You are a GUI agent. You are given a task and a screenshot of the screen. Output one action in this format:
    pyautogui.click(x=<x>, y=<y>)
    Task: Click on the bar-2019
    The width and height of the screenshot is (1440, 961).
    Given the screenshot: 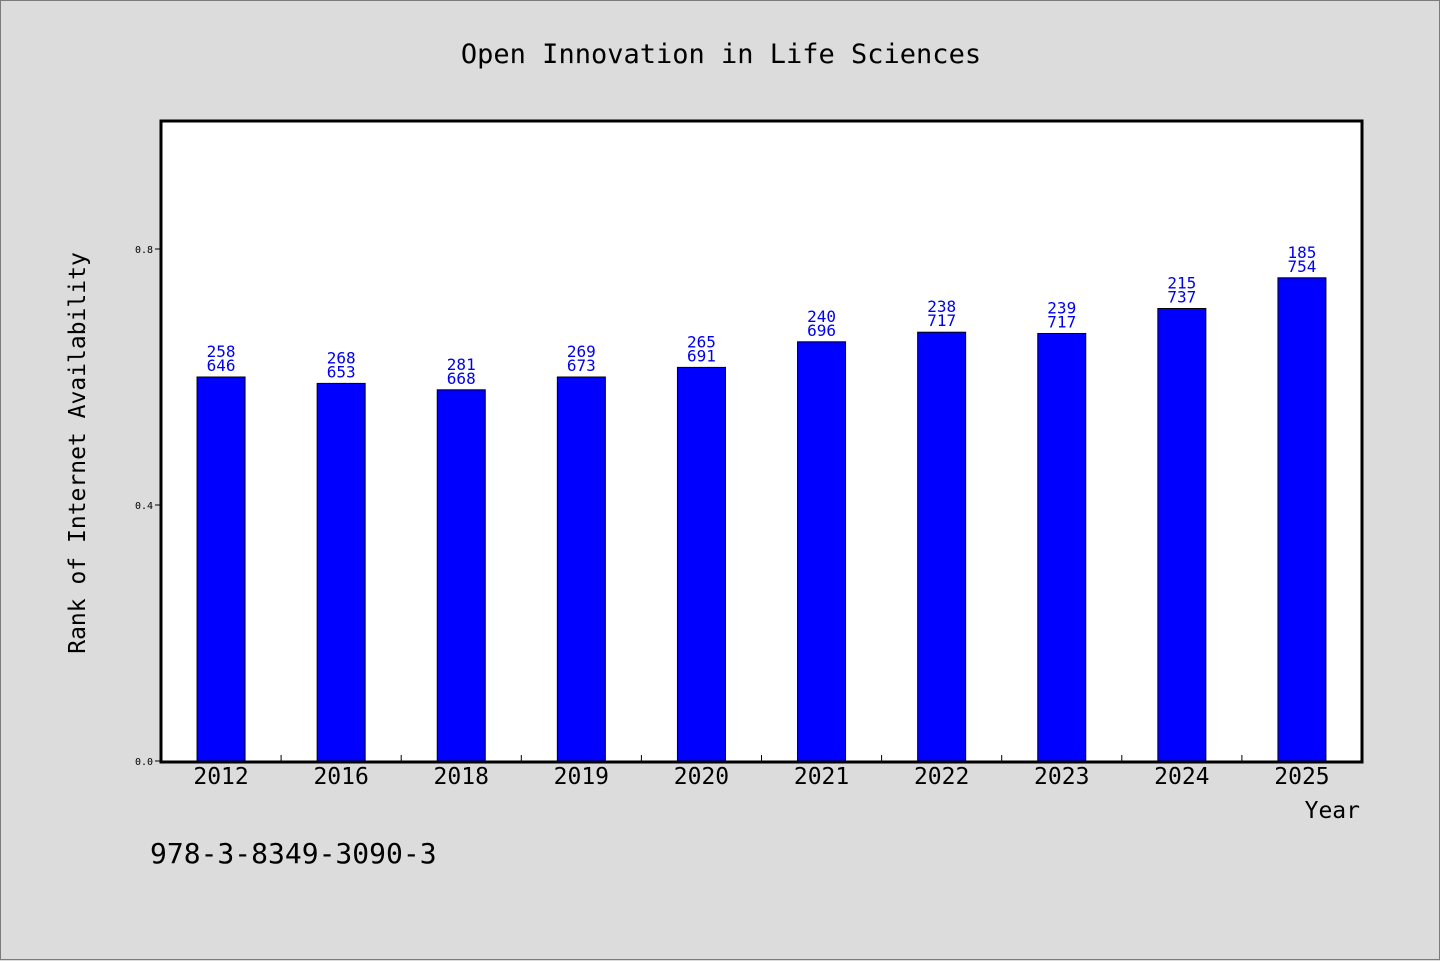 What is the action you would take?
    pyautogui.click(x=581, y=569)
    